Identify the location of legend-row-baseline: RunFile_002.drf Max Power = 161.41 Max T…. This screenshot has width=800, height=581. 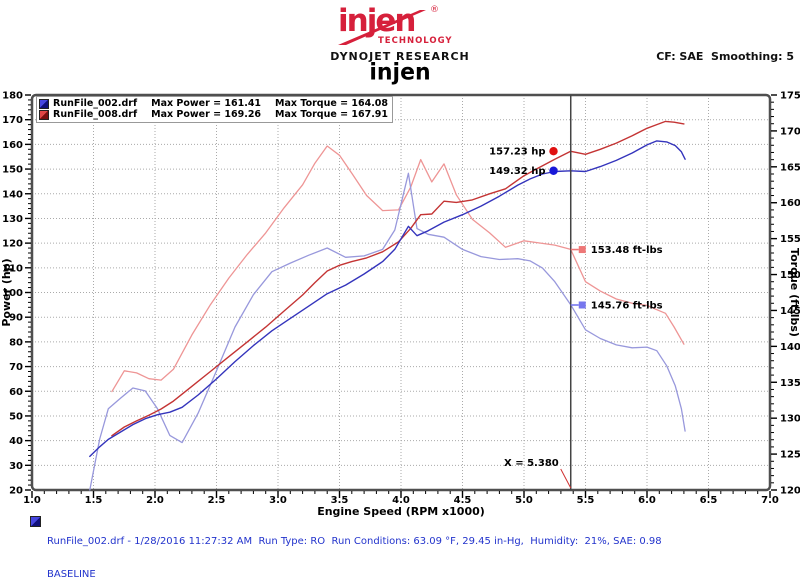
(213, 103).